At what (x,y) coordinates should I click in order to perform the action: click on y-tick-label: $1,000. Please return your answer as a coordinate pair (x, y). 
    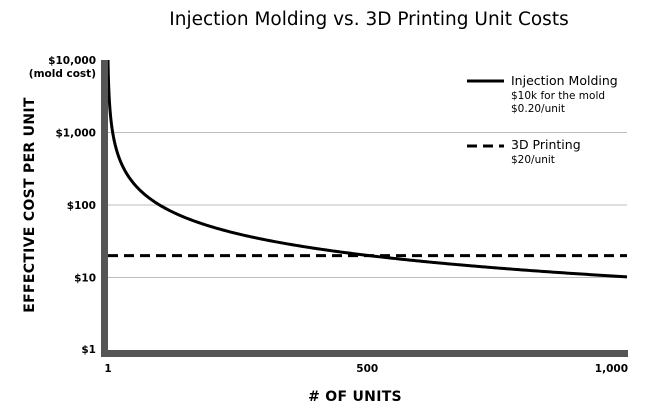
    Looking at the image, I should click on (75, 134).